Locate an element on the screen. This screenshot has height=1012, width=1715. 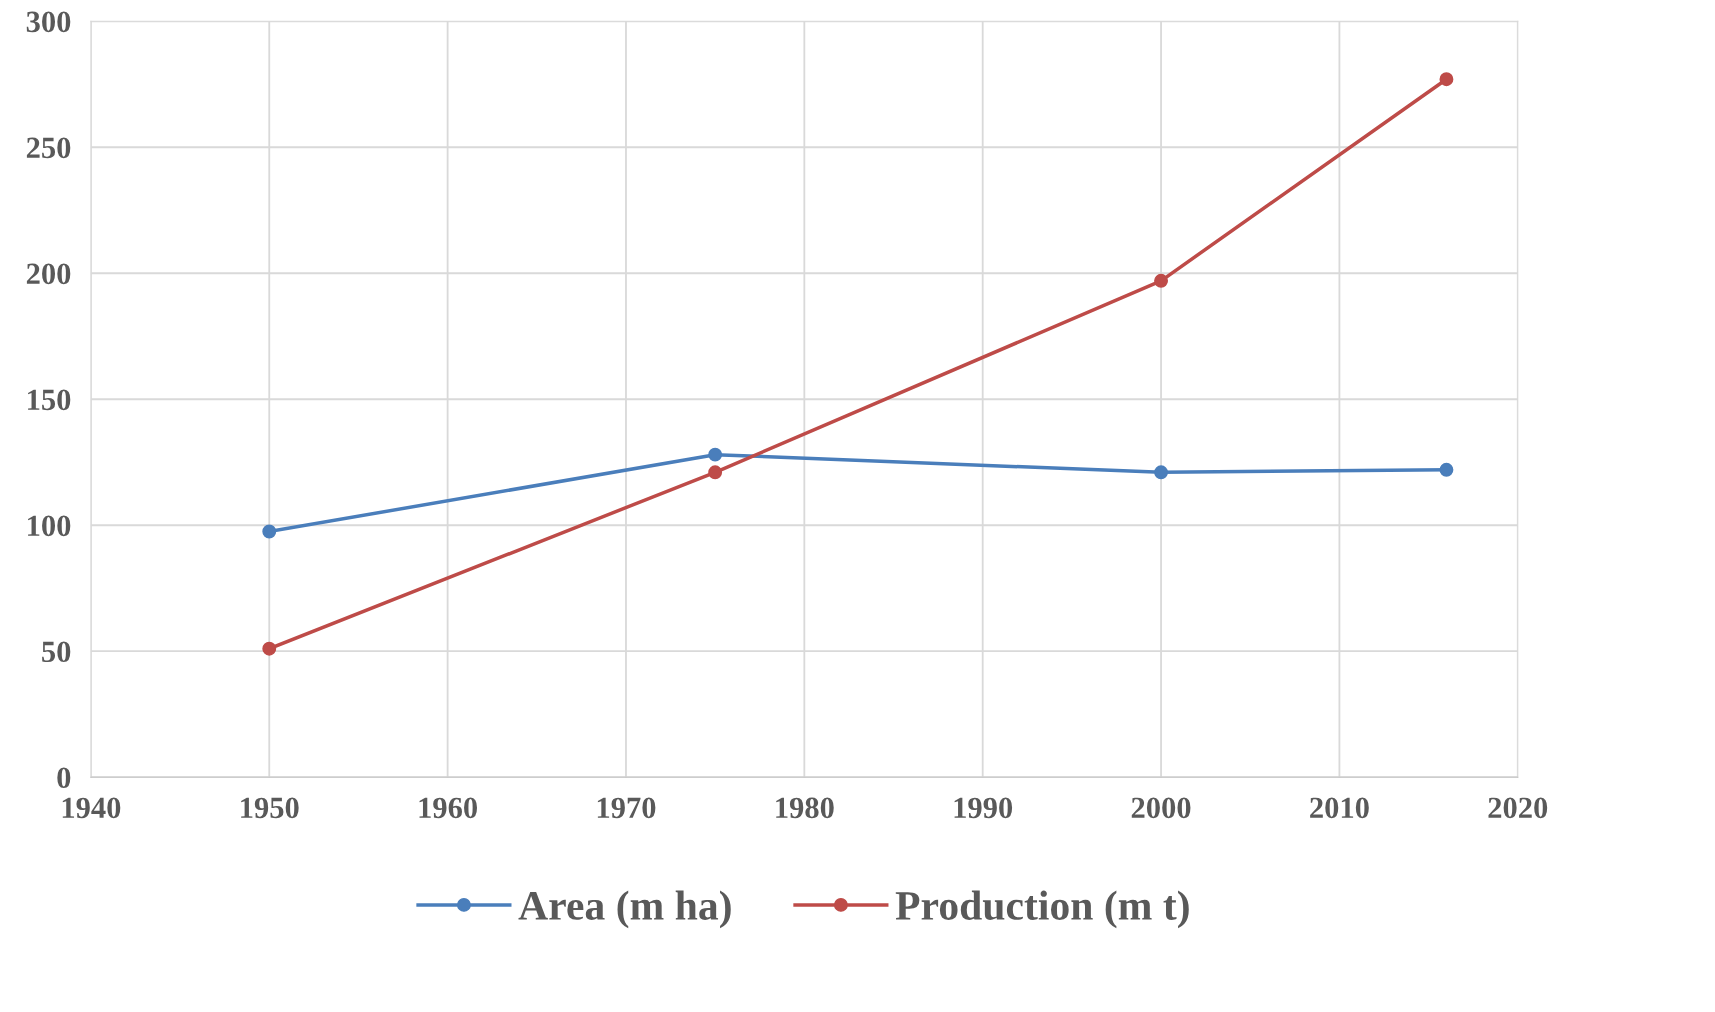
y-tick-label: 0 is located at coordinates (64, 778).